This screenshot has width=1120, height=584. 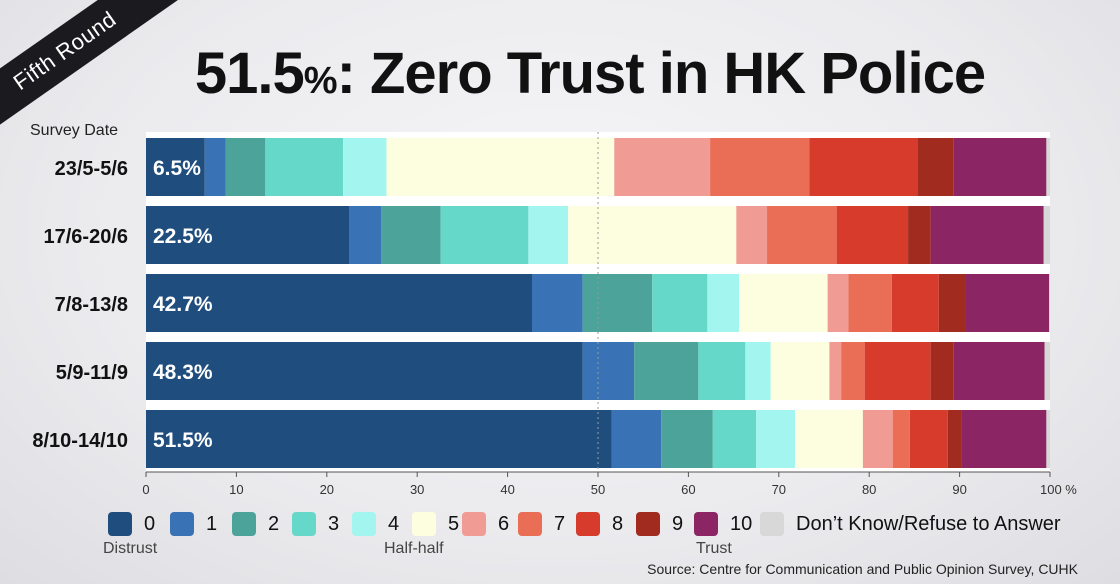 What do you see at coordinates (320, 81) in the screenshot?
I see `title-percent: %` at bounding box center [320, 81].